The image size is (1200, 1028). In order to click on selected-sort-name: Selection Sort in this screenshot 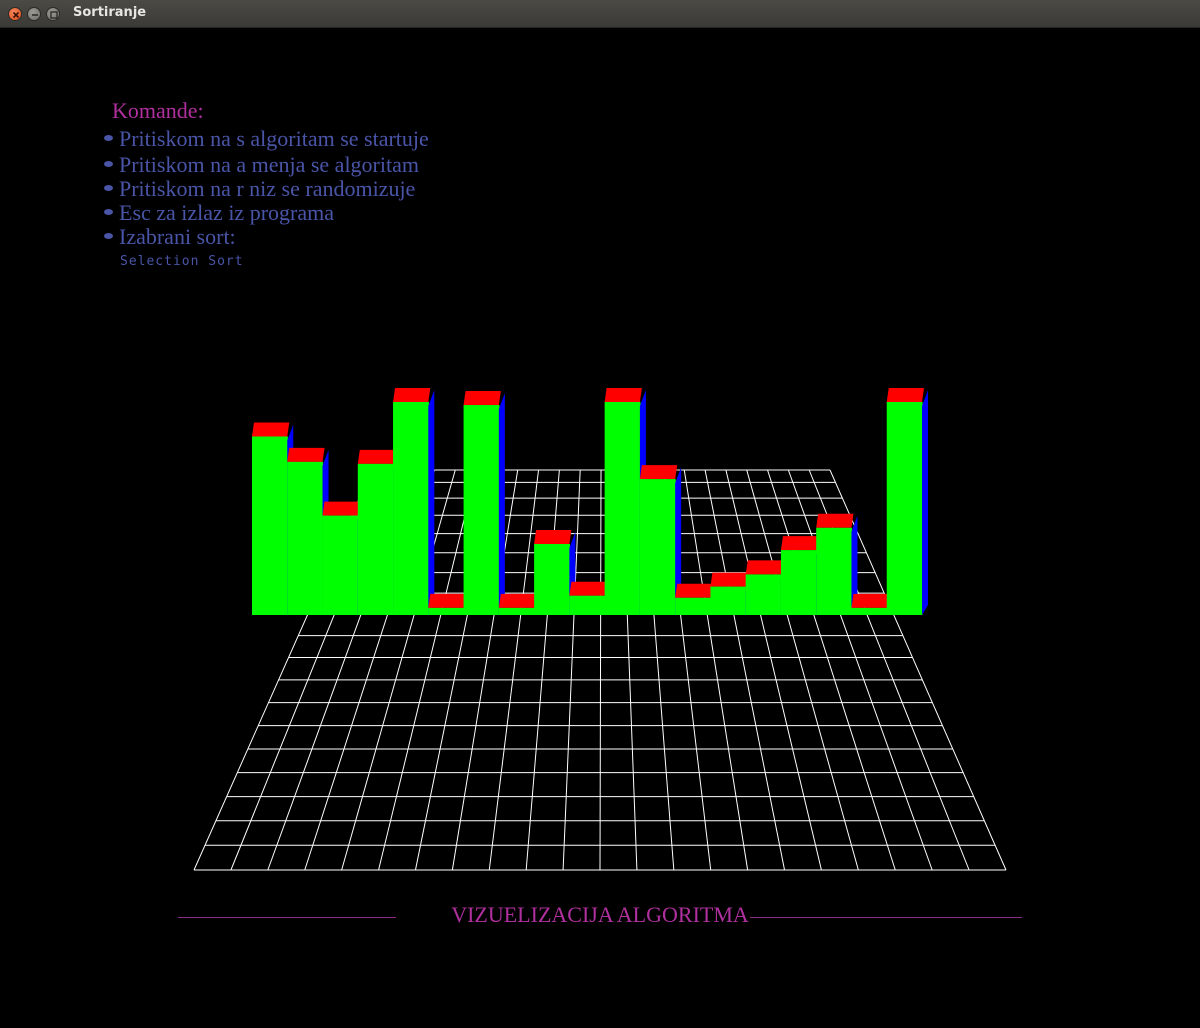, I will do `click(182, 261)`.